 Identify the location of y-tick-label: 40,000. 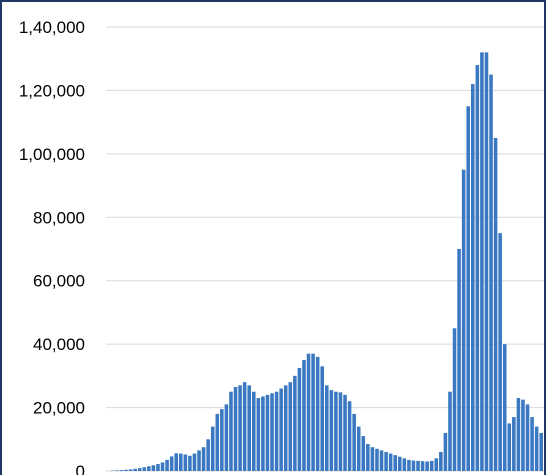
(59, 344).